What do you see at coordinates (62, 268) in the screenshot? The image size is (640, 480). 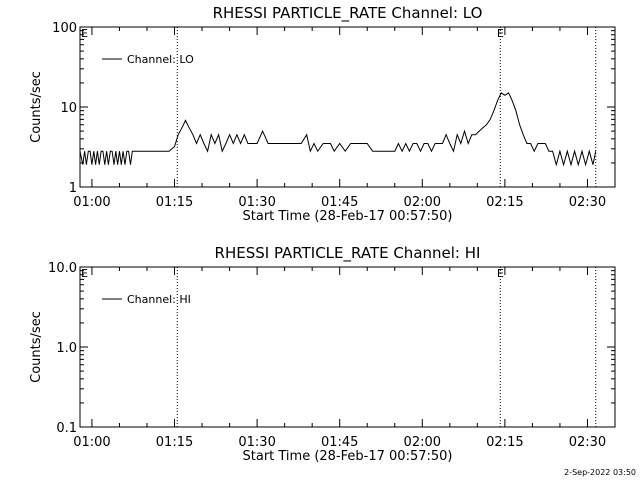 I see `y-tick-label: 10.0` at bounding box center [62, 268].